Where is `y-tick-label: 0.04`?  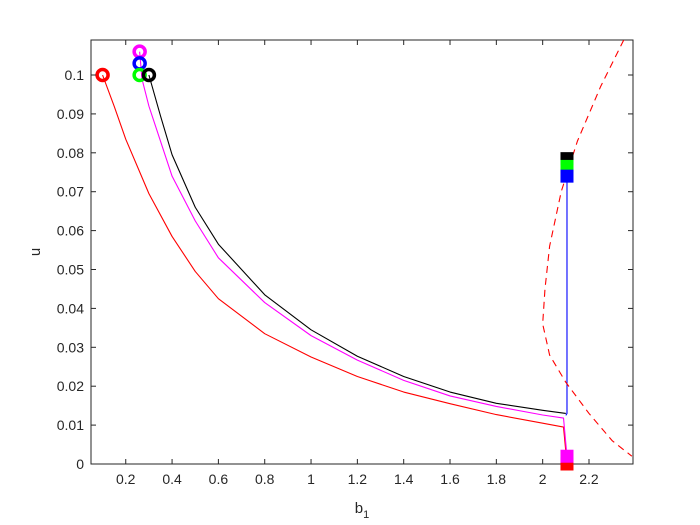 y-tick-label: 0.04 is located at coordinates (70, 308).